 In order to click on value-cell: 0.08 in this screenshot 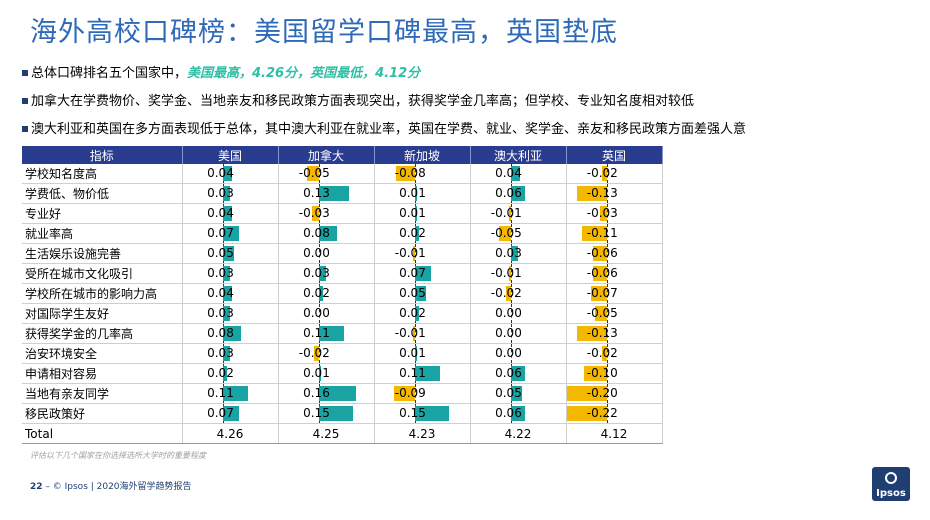, I will do `click(230, 333)`.